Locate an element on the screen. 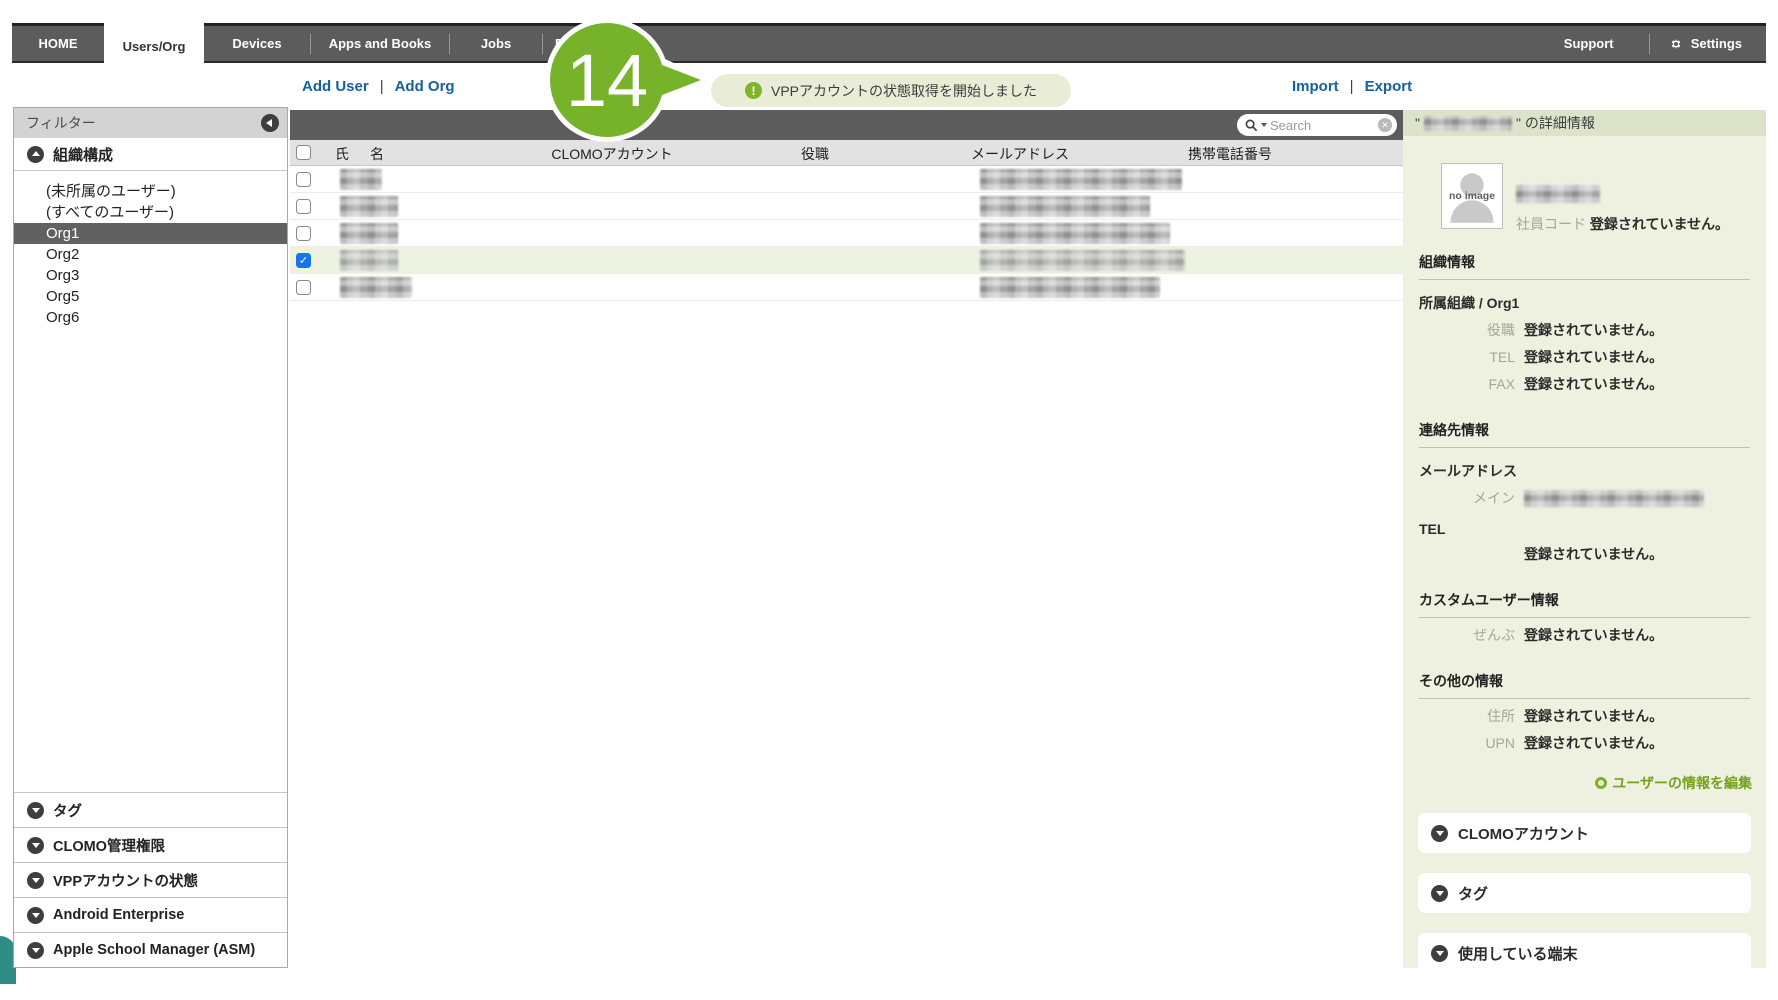  info-icon: ! is located at coordinates (753, 90).